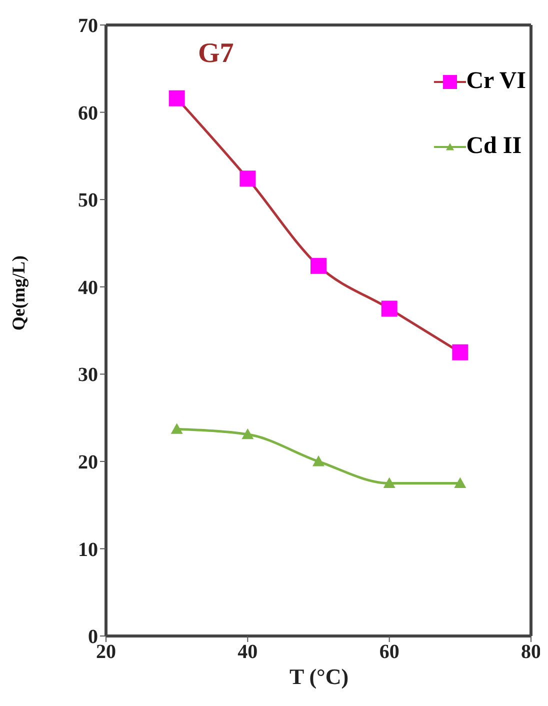 The width and height of the screenshot is (548, 706). What do you see at coordinates (531, 652) in the screenshot?
I see `x-tick-label: 80` at bounding box center [531, 652].